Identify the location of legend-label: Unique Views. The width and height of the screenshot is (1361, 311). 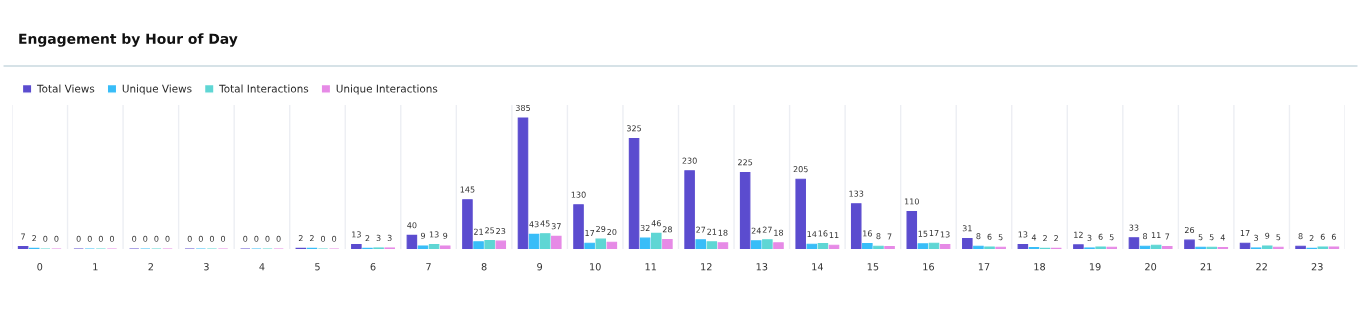
(157, 89).